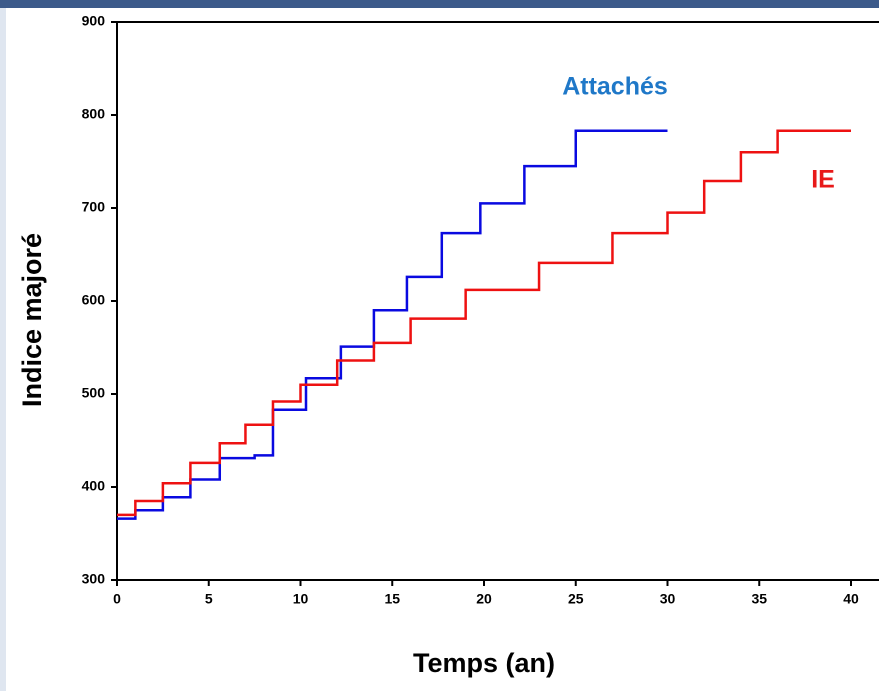 The image size is (879, 696). Describe the element at coordinates (392, 599) in the screenshot. I see `x-tick-label: 15` at that location.